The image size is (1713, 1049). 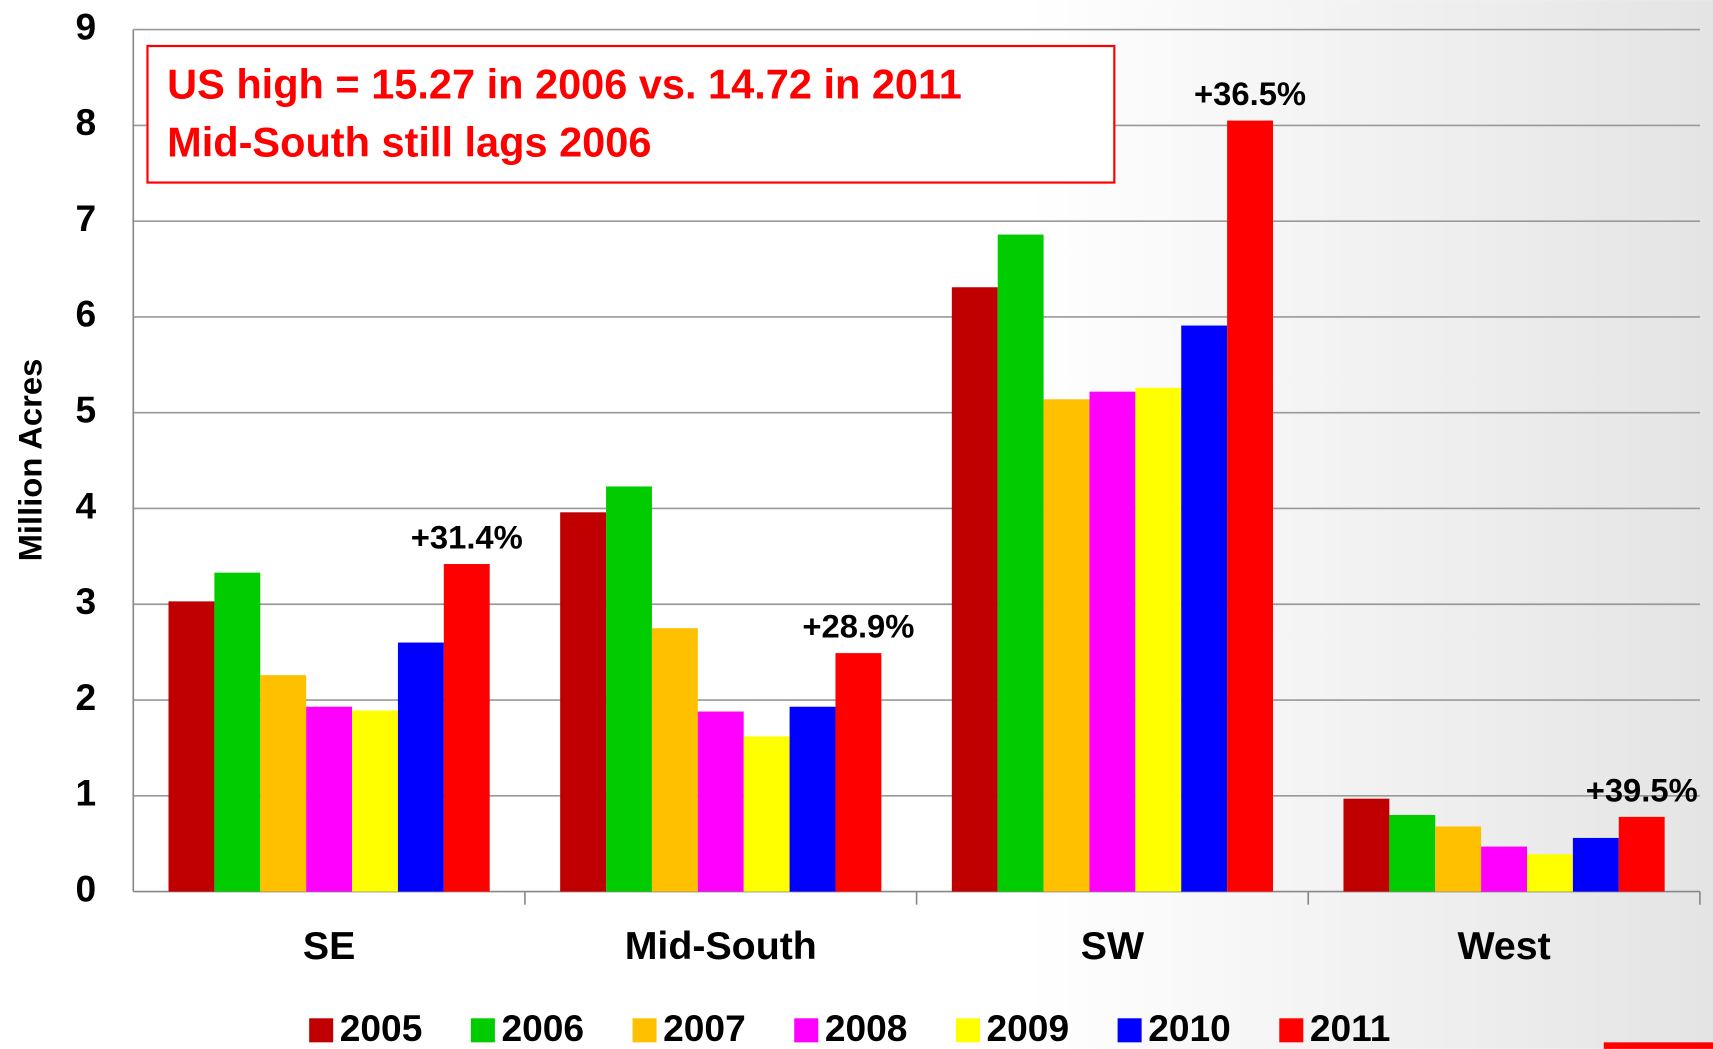 I want to click on annotation: +31.4%, so click(x=467, y=537).